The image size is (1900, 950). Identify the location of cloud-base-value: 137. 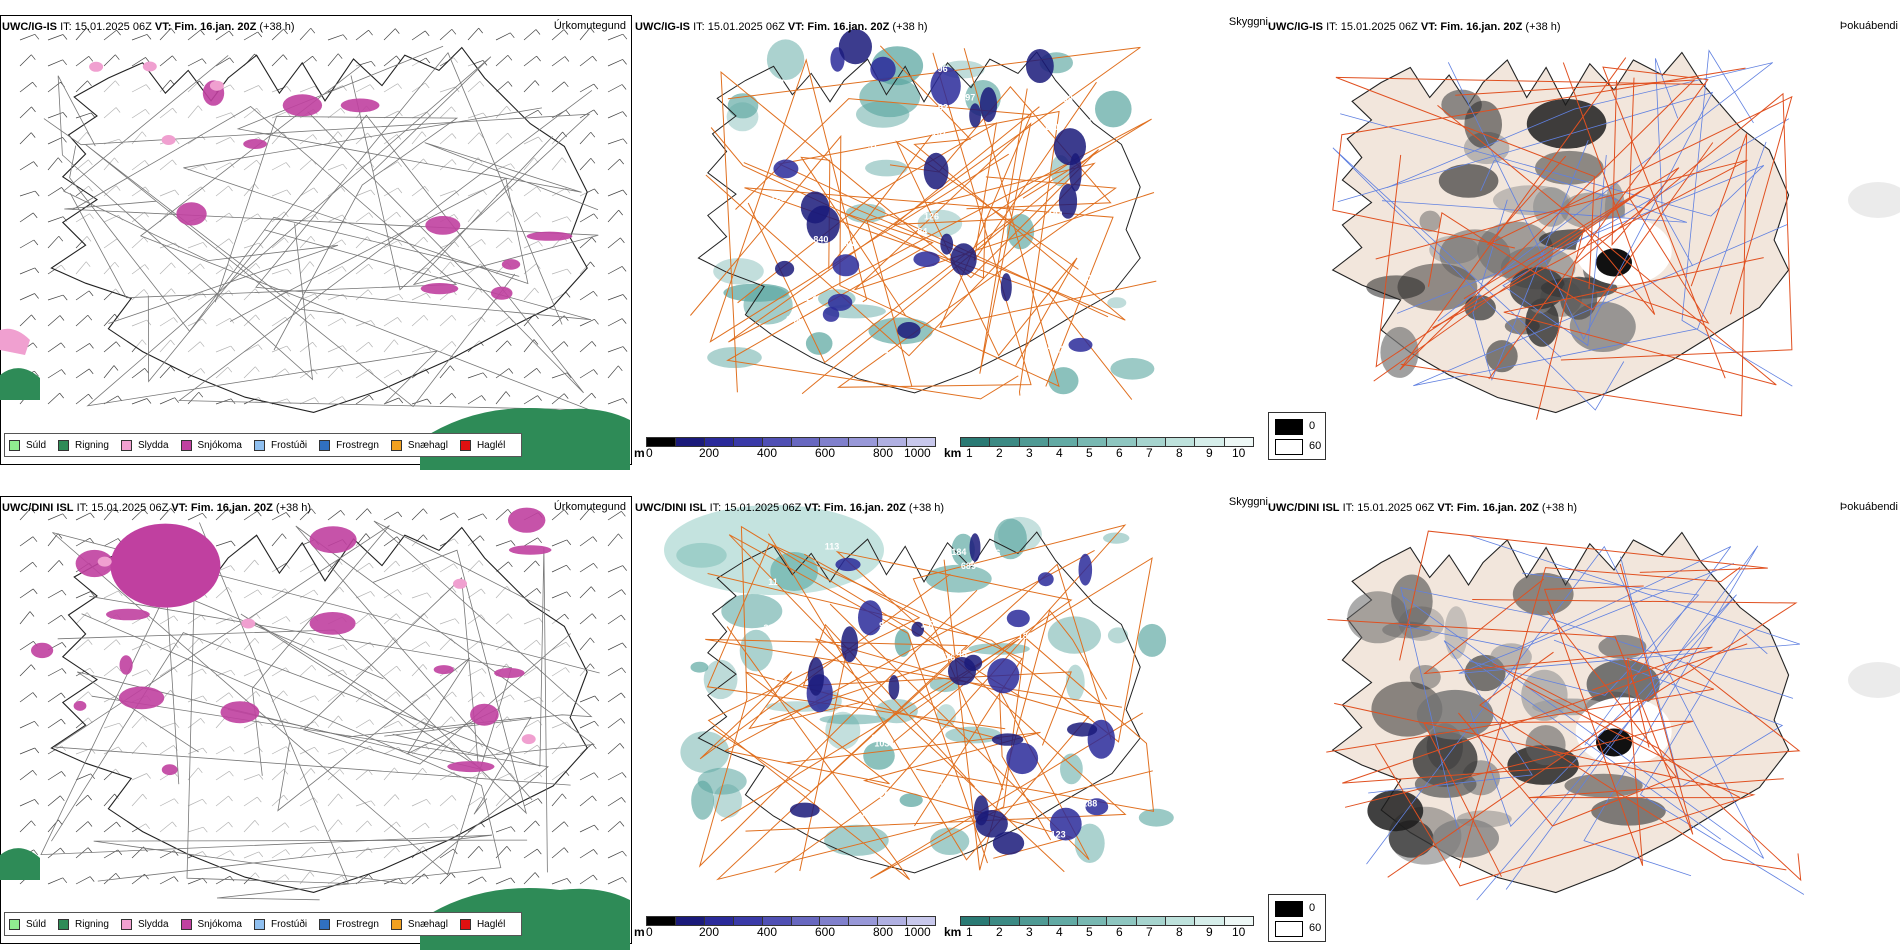
(928, 625).